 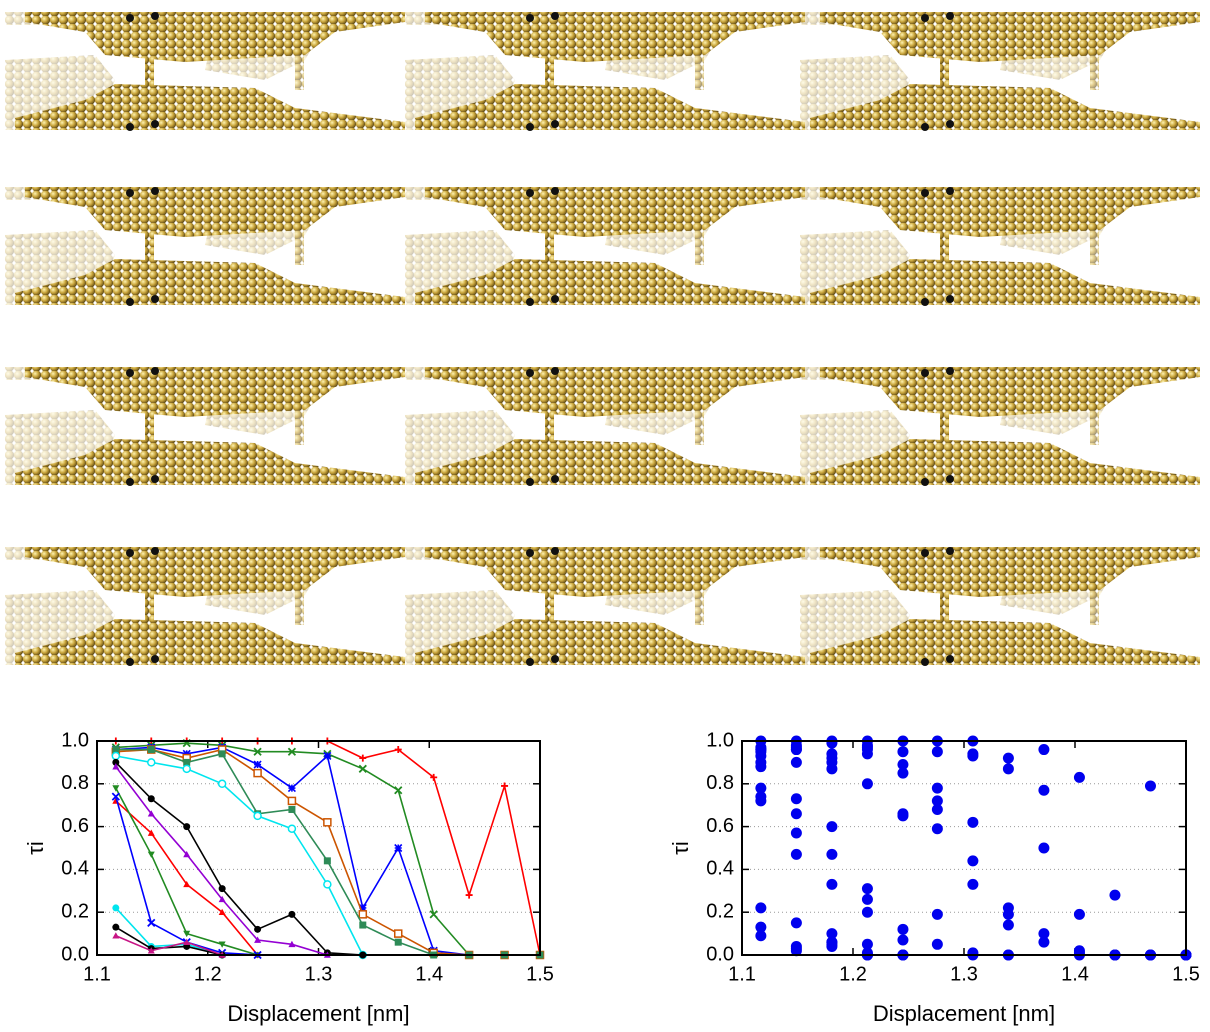 What do you see at coordinates (964, 848) in the screenshot?
I see `plot-frame` at bounding box center [964, 848].